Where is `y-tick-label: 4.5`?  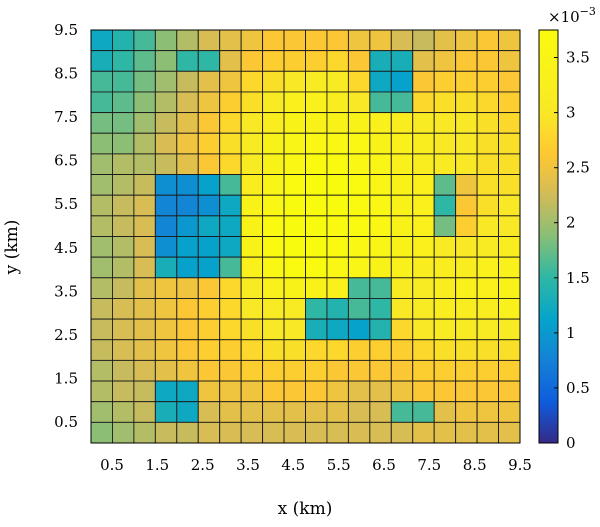 y-tick-label: 4.5 is located at coordinates (66, 248).